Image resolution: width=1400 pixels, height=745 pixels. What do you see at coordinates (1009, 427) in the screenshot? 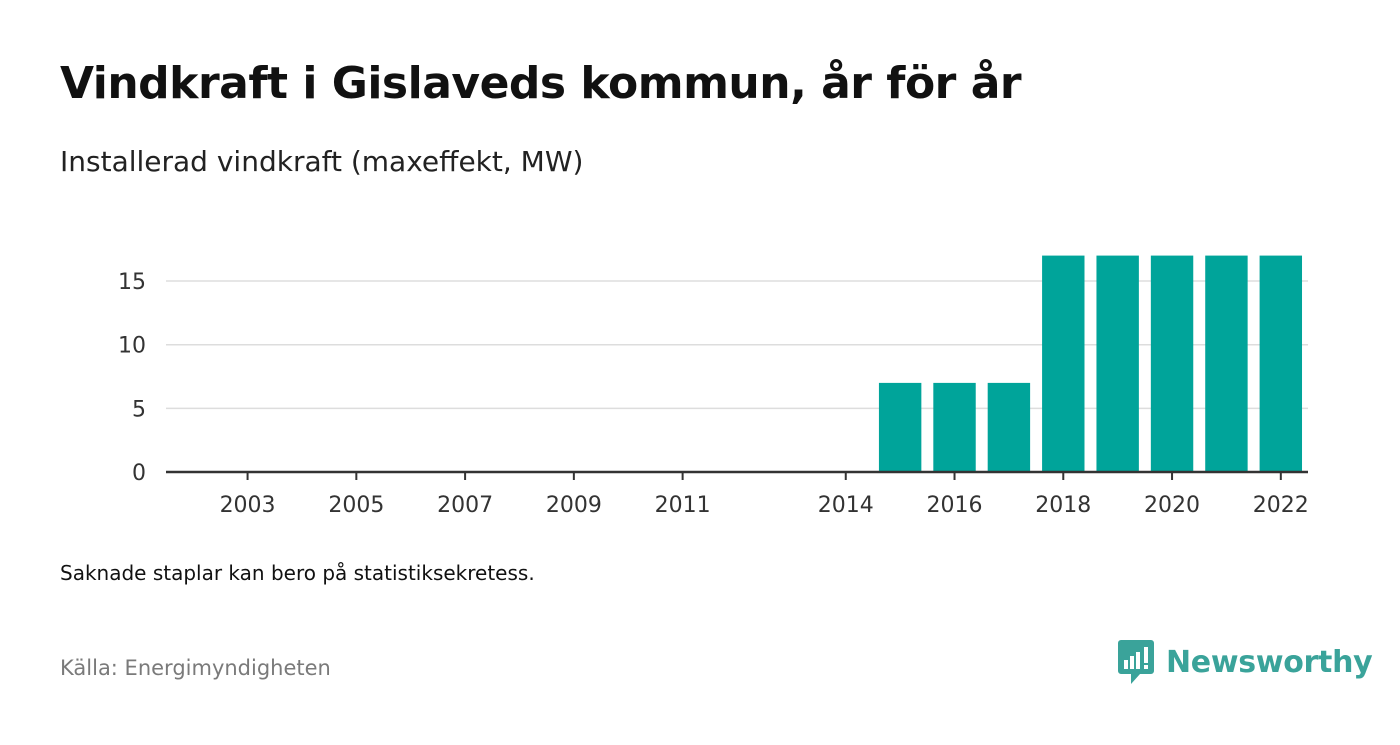
I see `bar-2017` at bounding box center [1009, 427].